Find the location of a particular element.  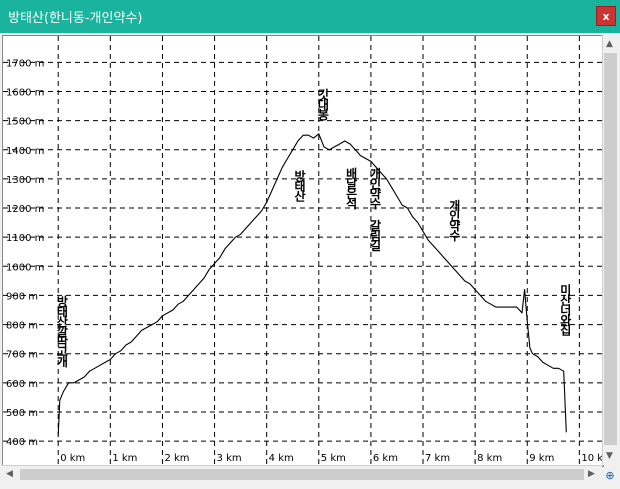

y-tick-label: 1600 m is located at coordinates (25, 93).